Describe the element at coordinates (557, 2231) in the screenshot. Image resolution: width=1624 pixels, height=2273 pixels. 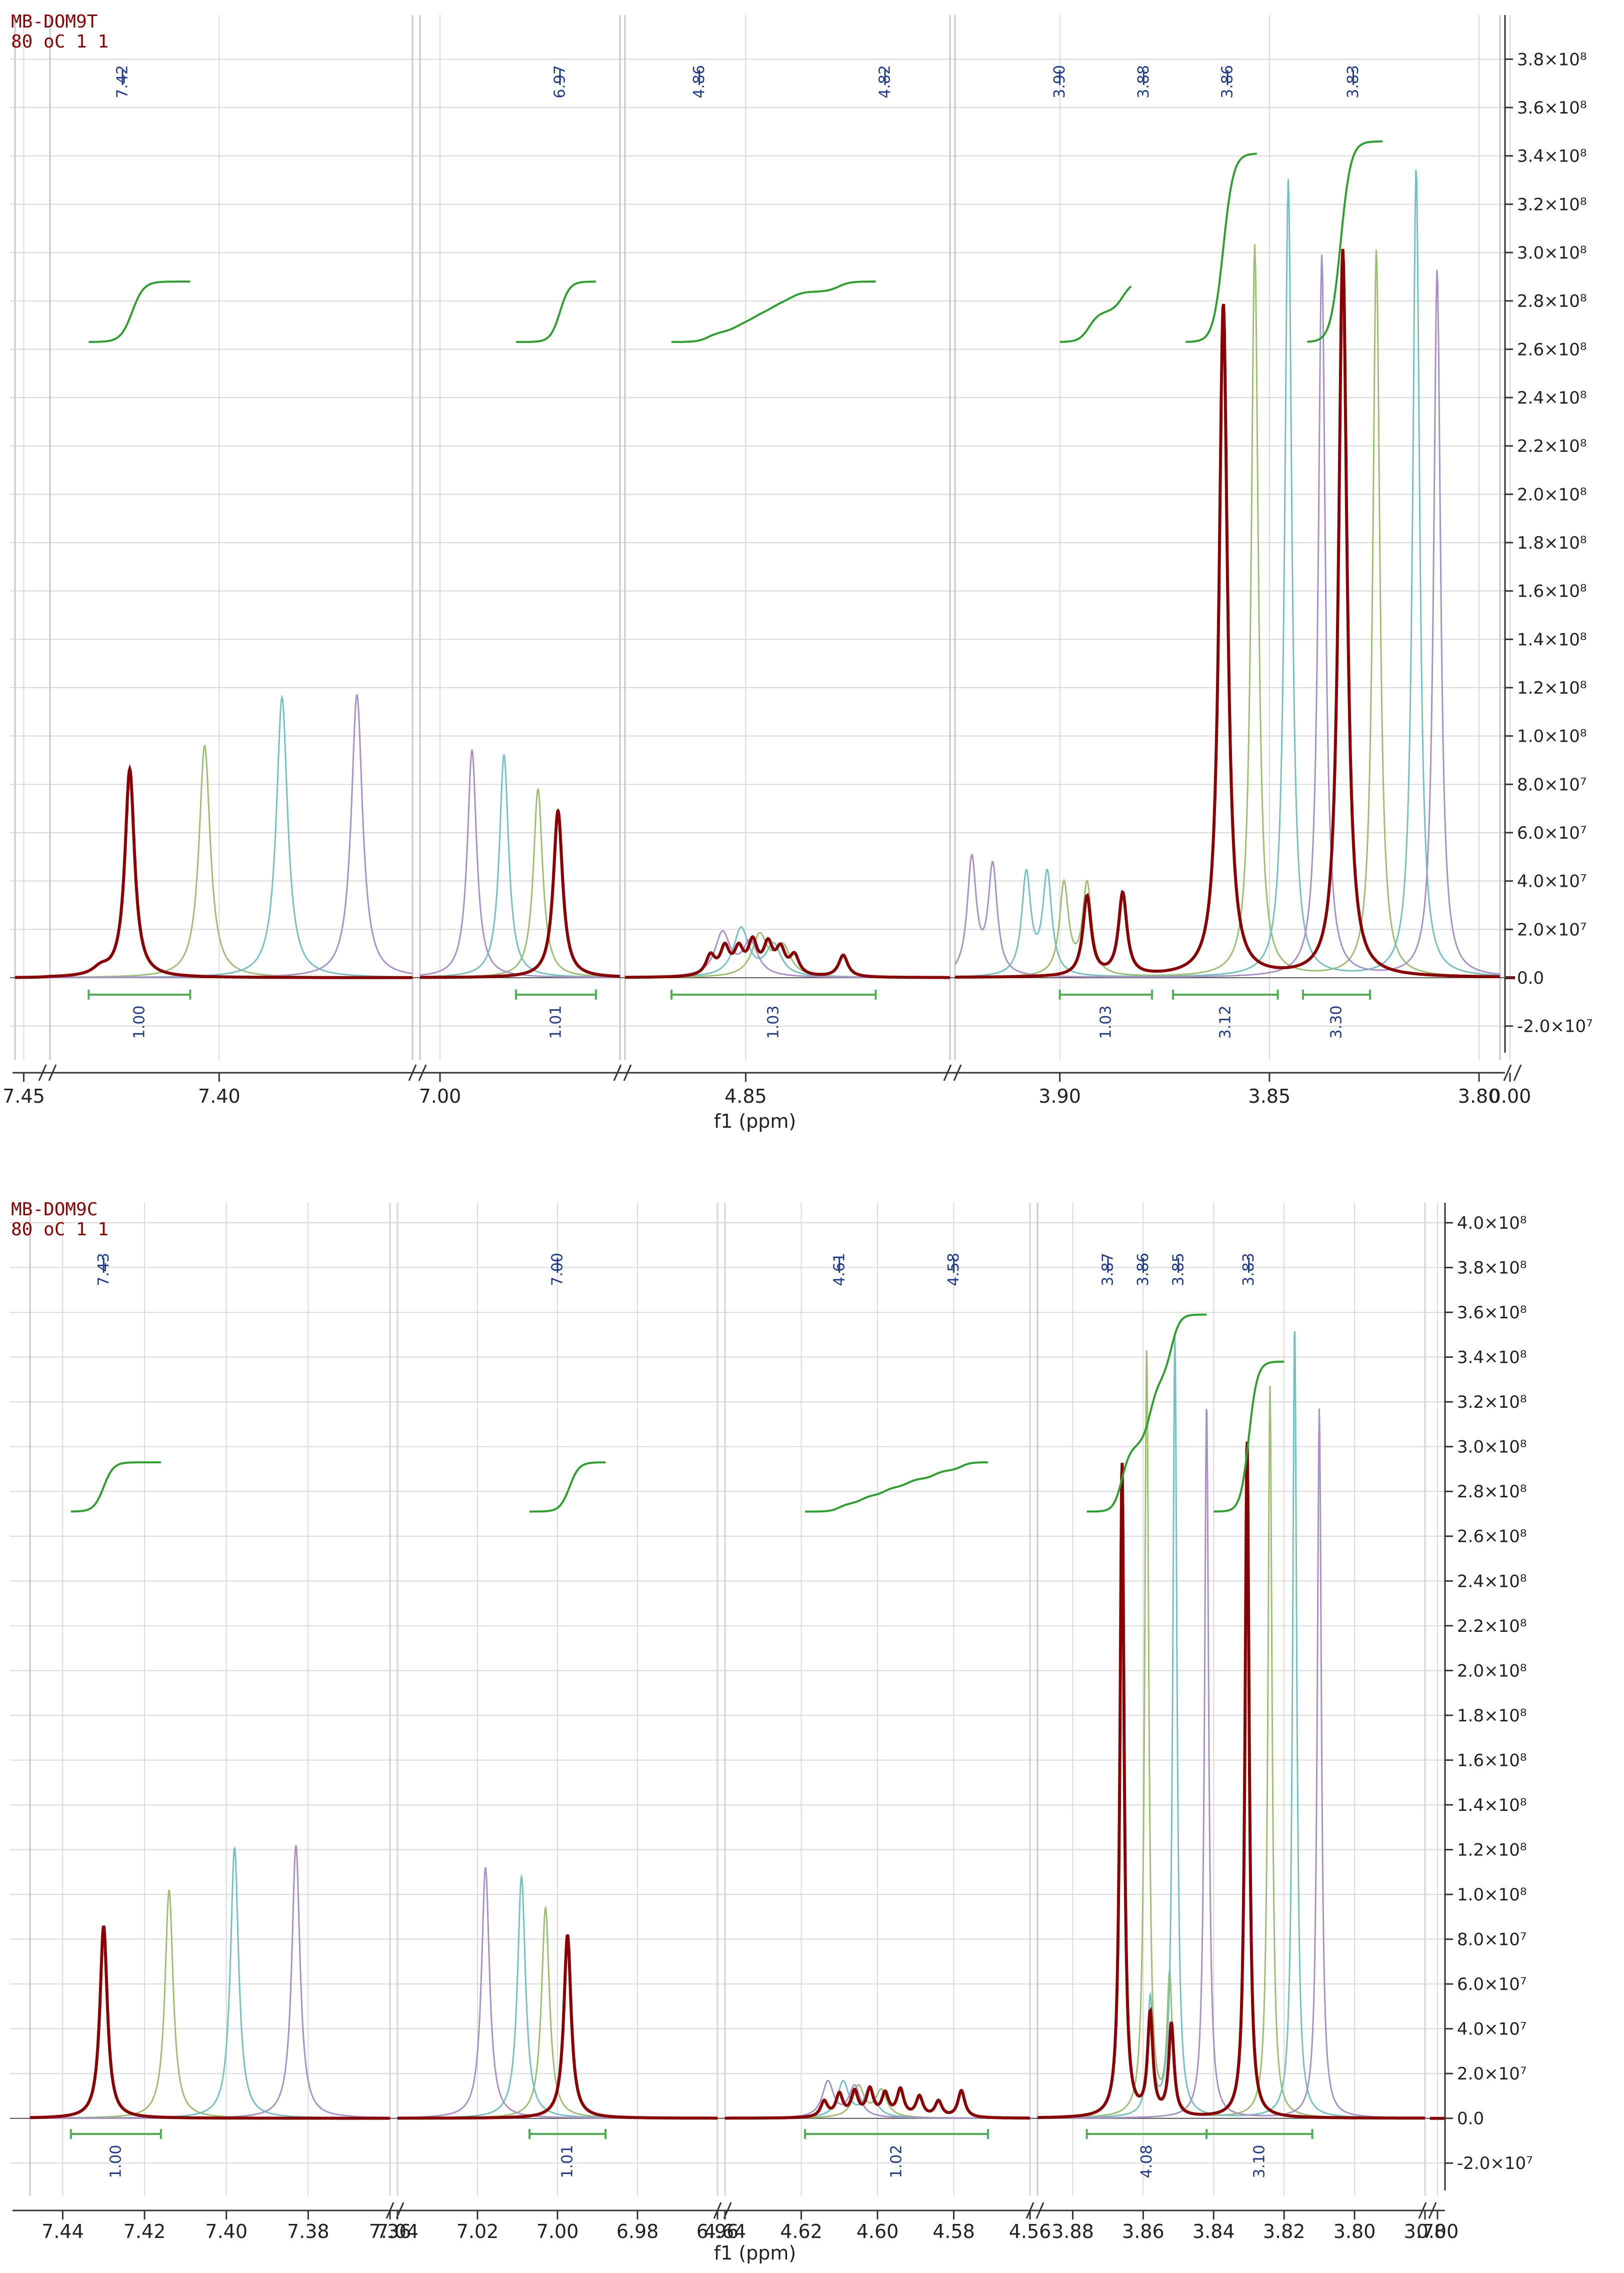
I see `x-tick-label: 7.00` at that location.